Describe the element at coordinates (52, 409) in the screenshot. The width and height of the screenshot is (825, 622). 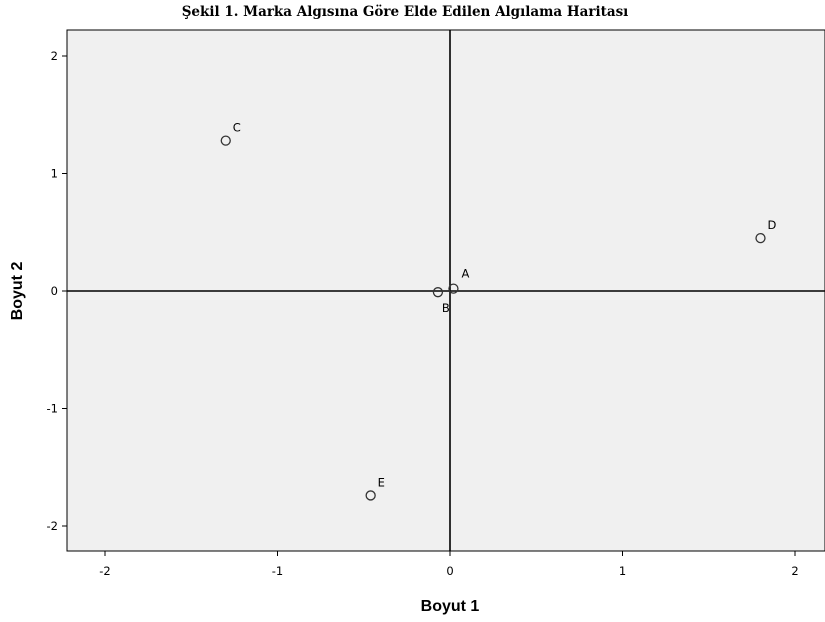
I see `y-tick-label: -1` at that location.